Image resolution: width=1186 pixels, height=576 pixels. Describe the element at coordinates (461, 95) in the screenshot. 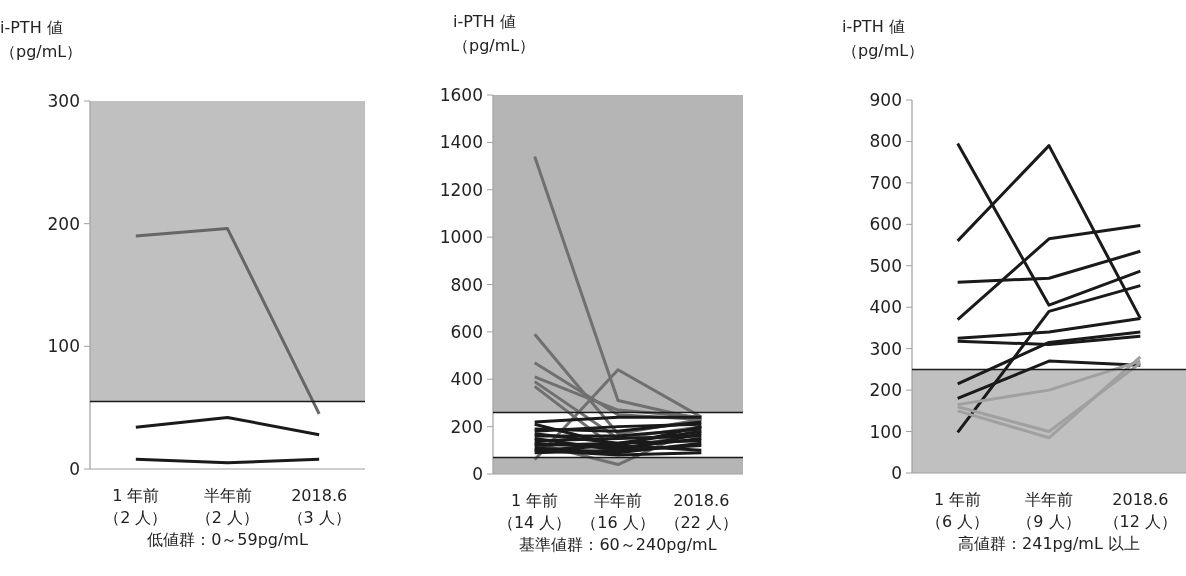

I see `y-tick-label: 1600` at that location.